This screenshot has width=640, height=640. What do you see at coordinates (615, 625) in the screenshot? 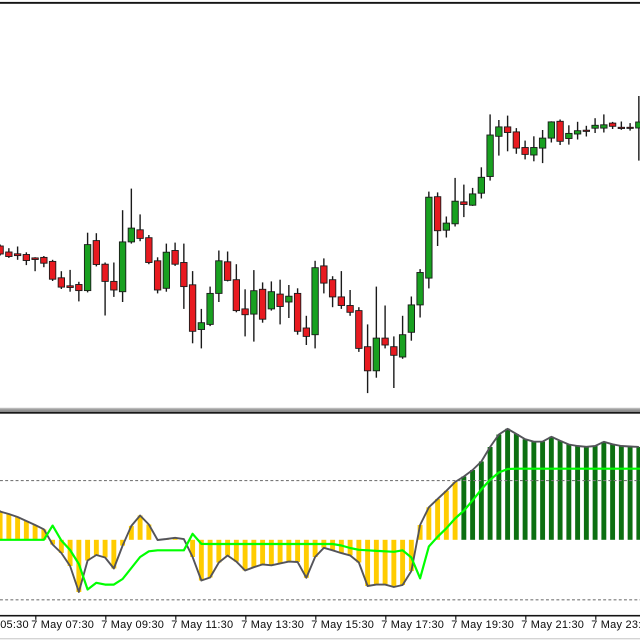
I see `svg-text: 7 May 23:30` at bounding box center [615, 625].